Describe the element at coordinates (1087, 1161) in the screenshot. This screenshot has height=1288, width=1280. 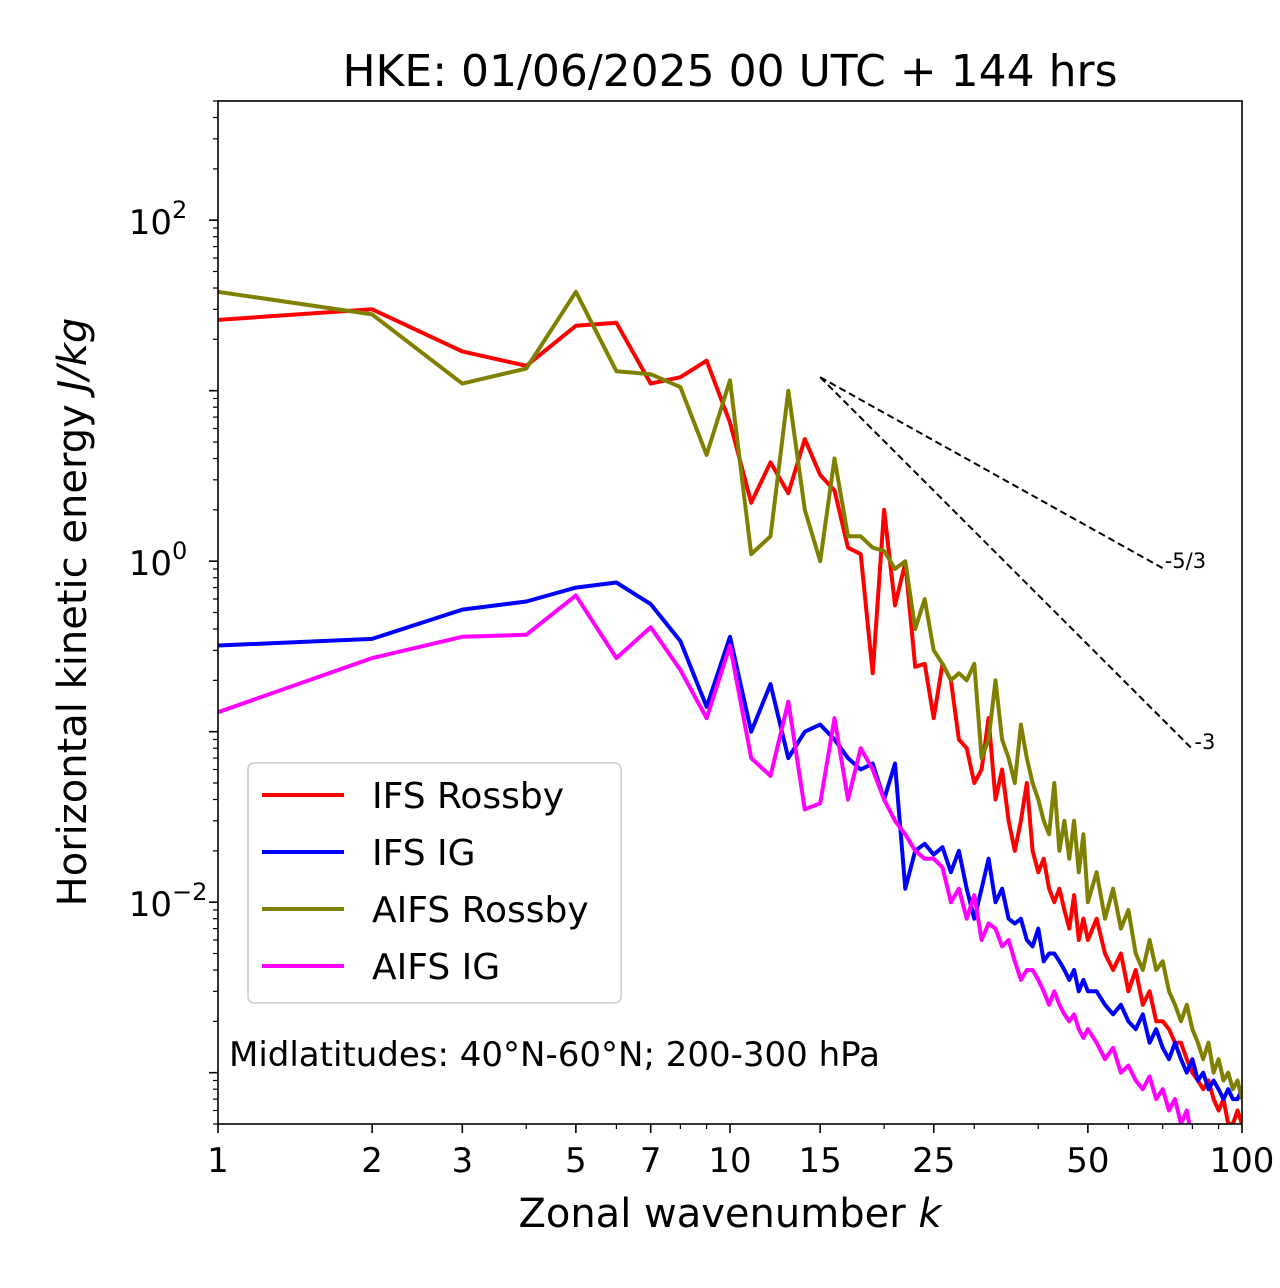
I see `x-tick-label: 50` at that location.